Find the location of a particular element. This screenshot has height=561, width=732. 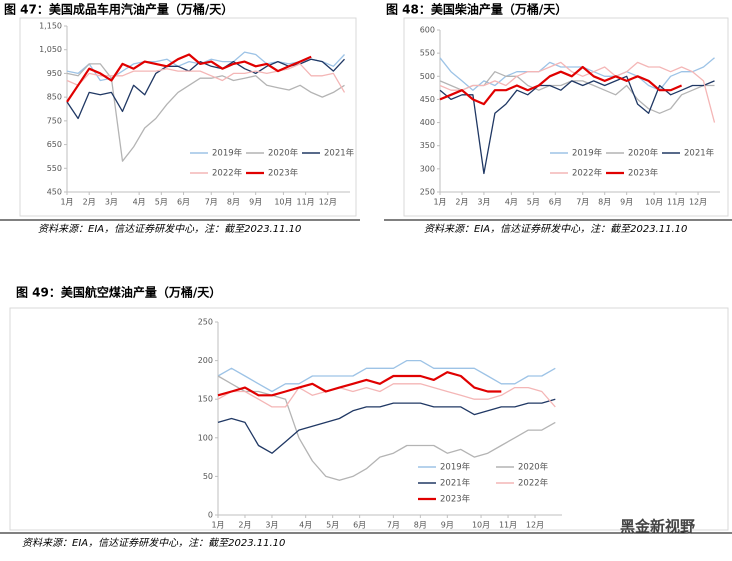

y-tick-label: 0 is located at coordinates (210, 515).